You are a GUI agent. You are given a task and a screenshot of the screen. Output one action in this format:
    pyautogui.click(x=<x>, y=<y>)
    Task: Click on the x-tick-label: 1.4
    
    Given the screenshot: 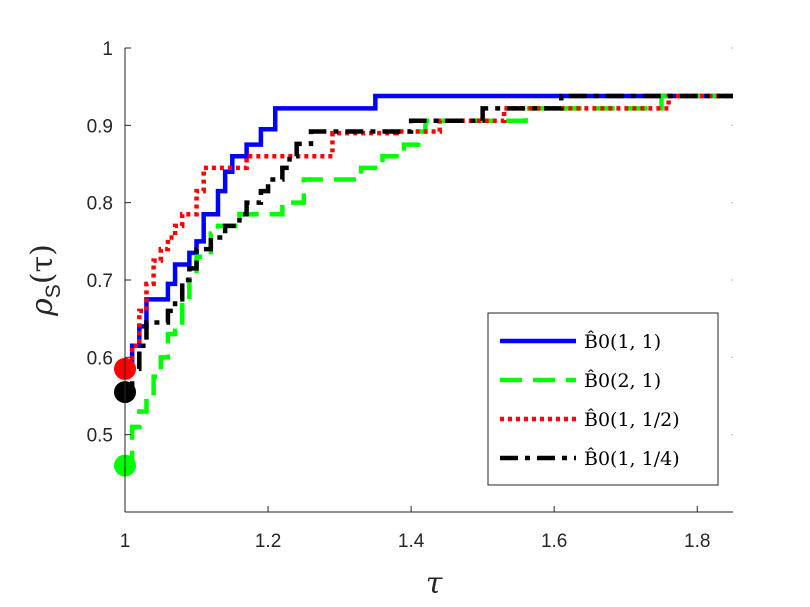 What is the action you would take?
    pyautogui.click(x=411, y=541)
    